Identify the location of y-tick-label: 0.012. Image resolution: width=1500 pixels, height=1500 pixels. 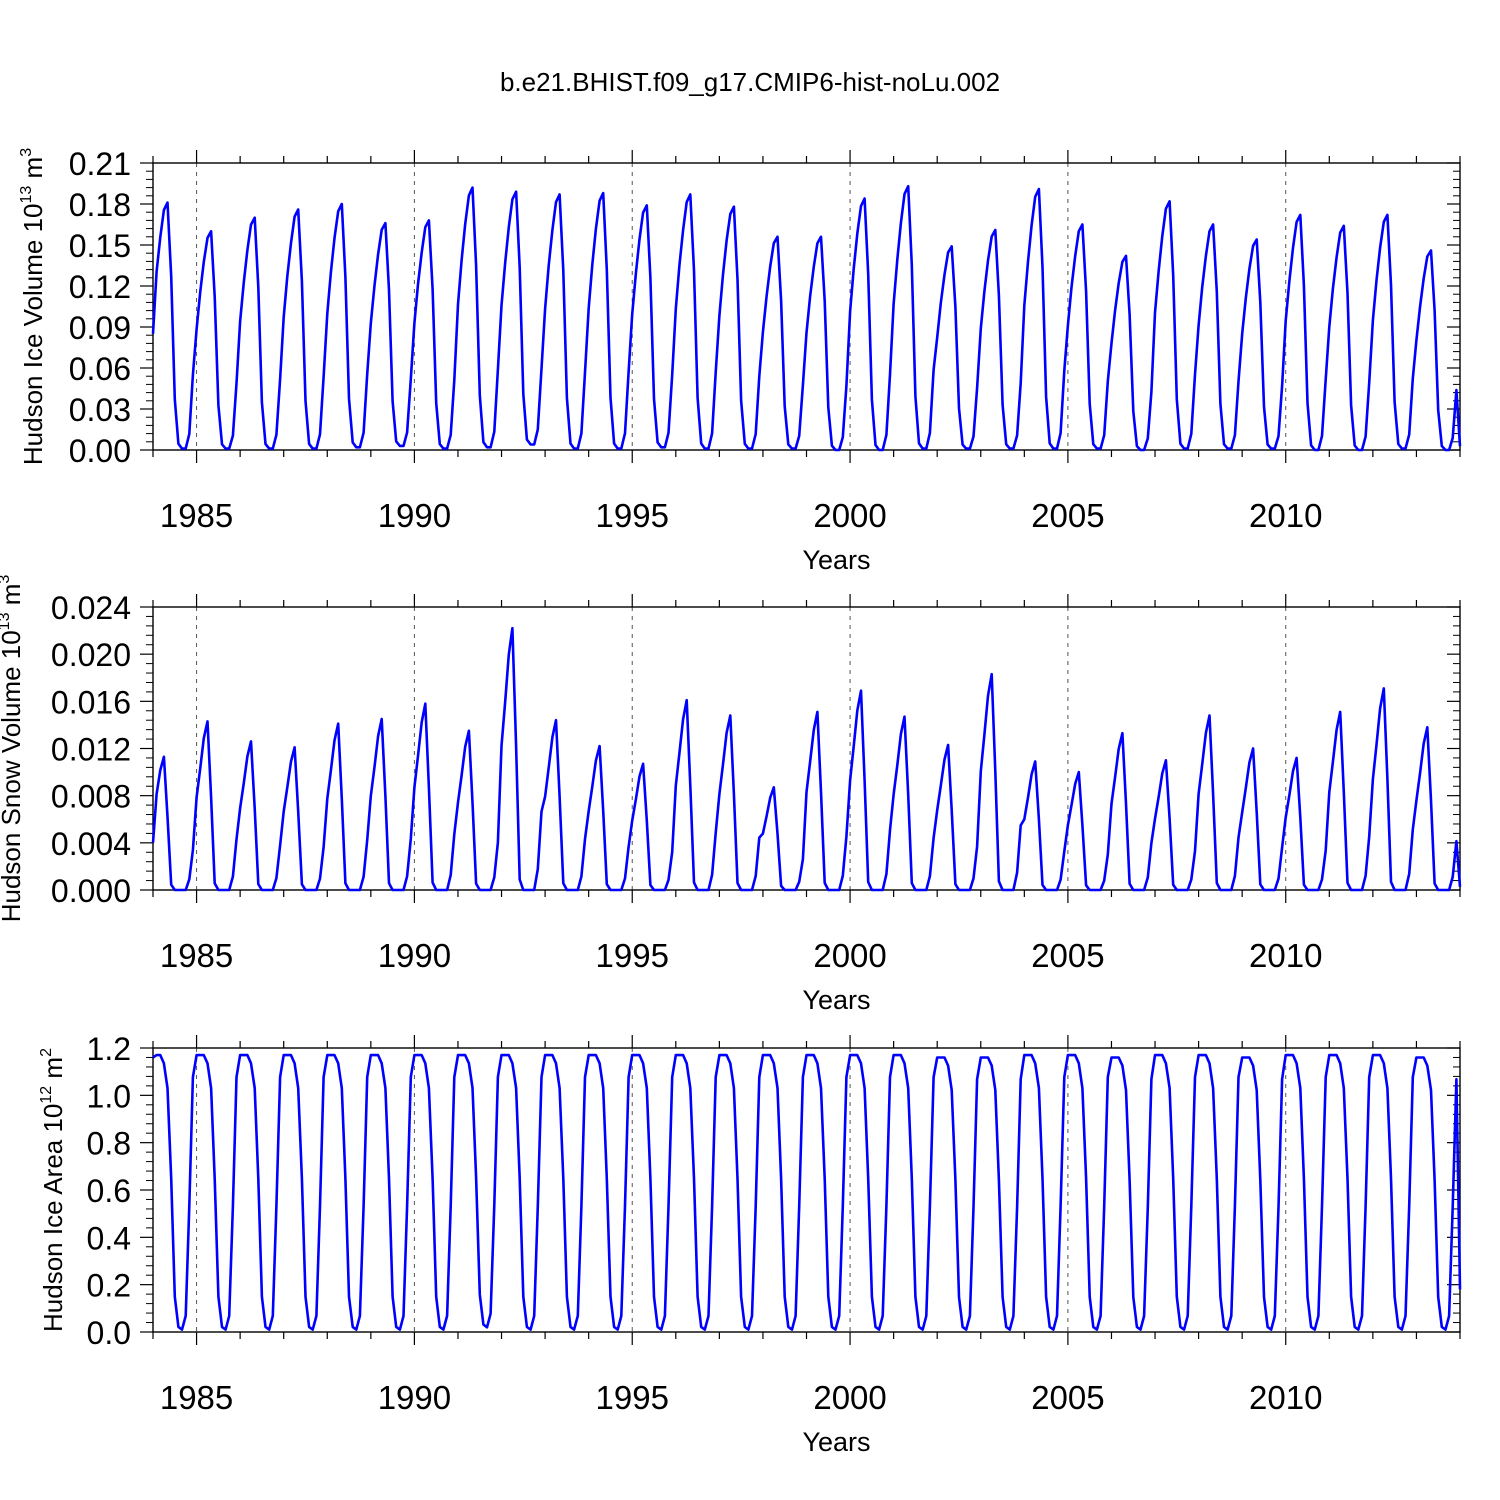
(91, 750).